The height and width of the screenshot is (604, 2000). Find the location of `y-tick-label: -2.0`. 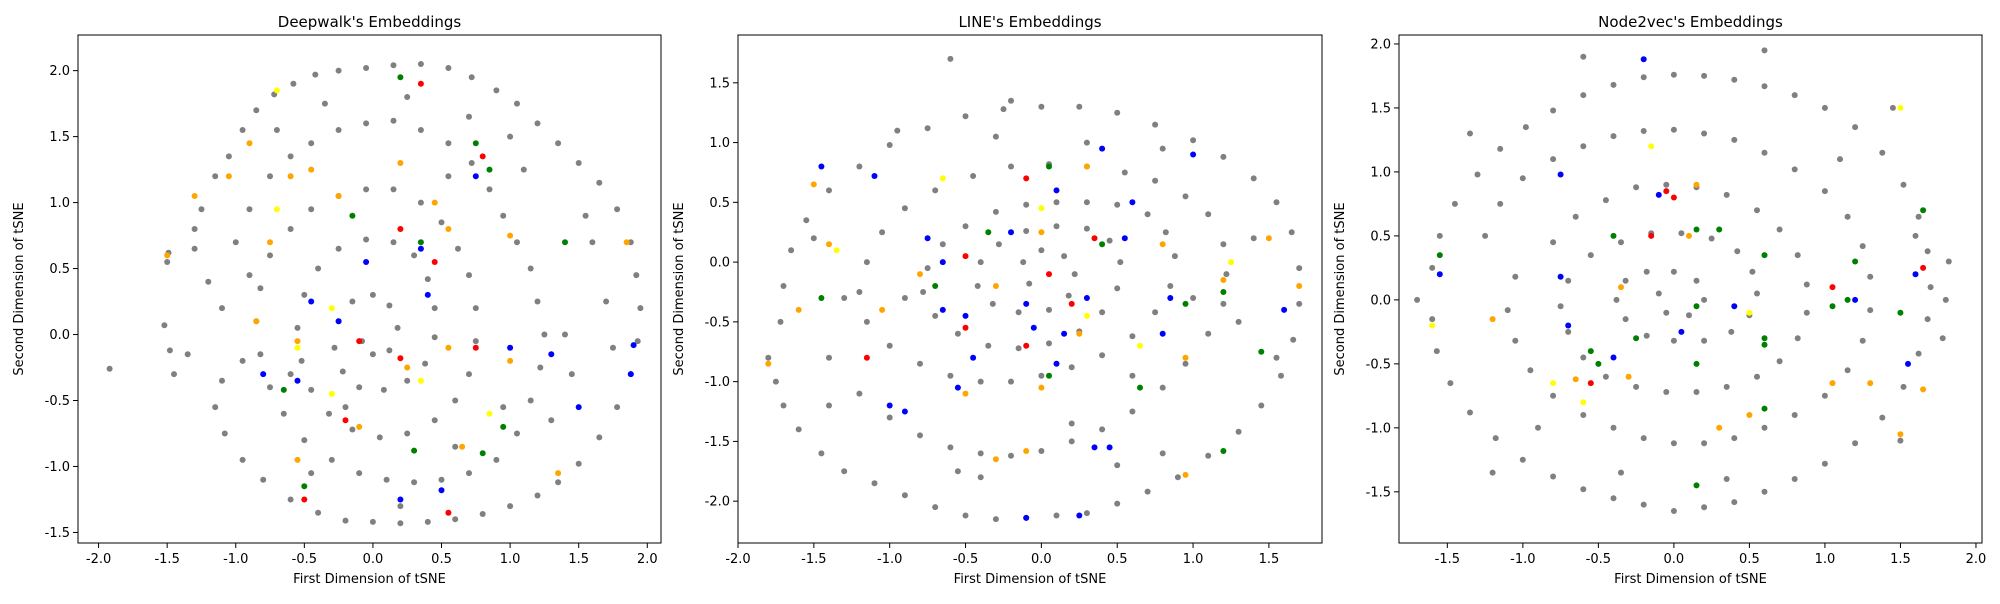

y-tick-label: -2.0 is located at coordinates (717, 502).